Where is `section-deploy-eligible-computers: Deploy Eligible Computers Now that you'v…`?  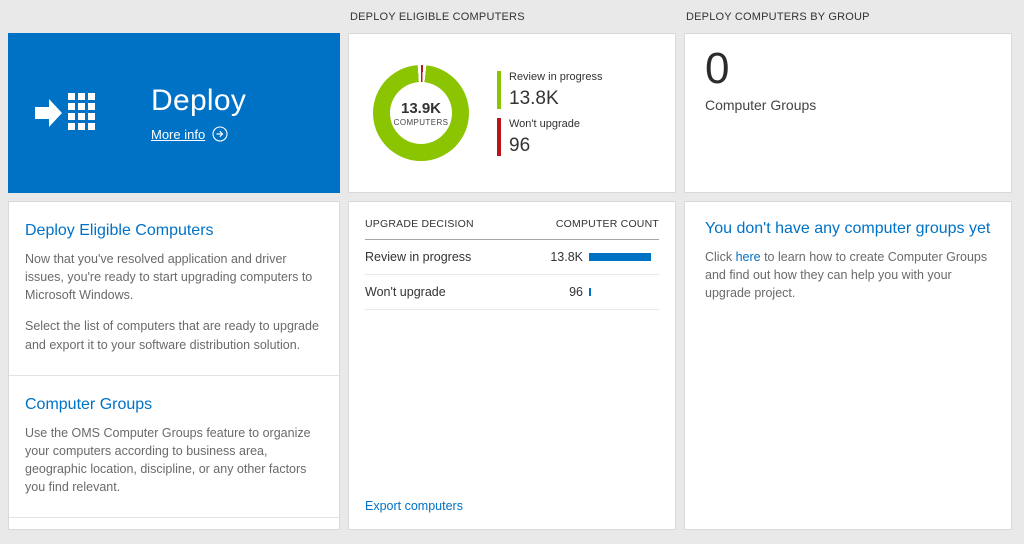 section-deploy-eligible-computers: Deploy Eligible Computers Now that you'v… is located at coordinates (174, 289).